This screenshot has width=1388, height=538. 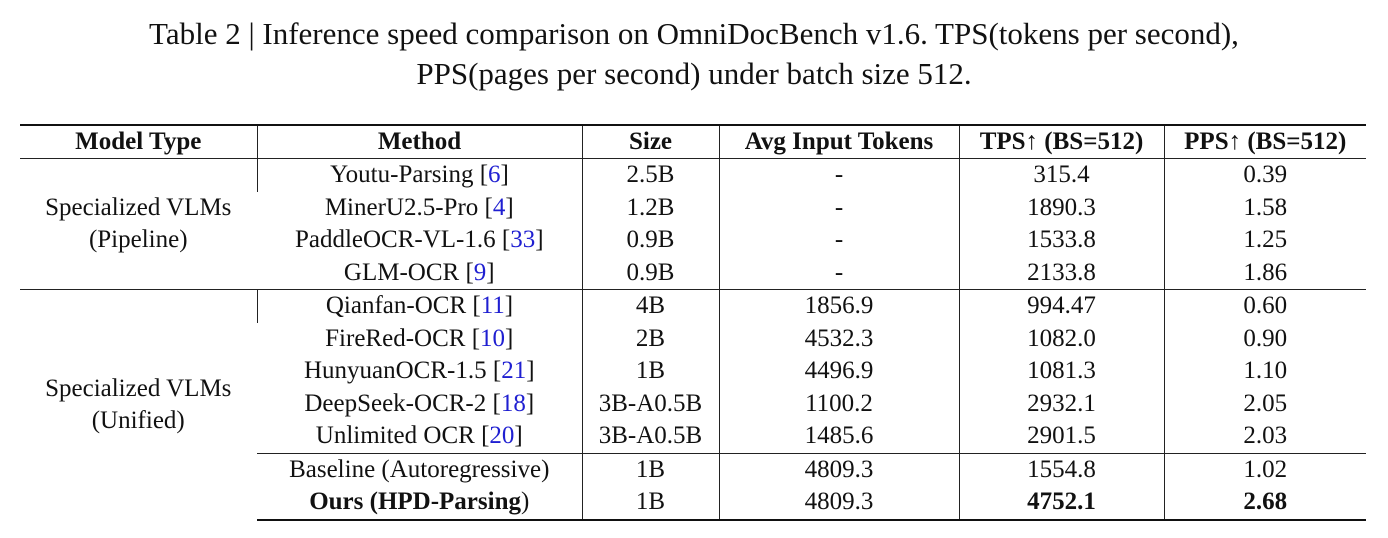 What do you see at coordinates (499, 207) in the screenshot?
I see `citation-link: 4` at bounding box center [499, 207].